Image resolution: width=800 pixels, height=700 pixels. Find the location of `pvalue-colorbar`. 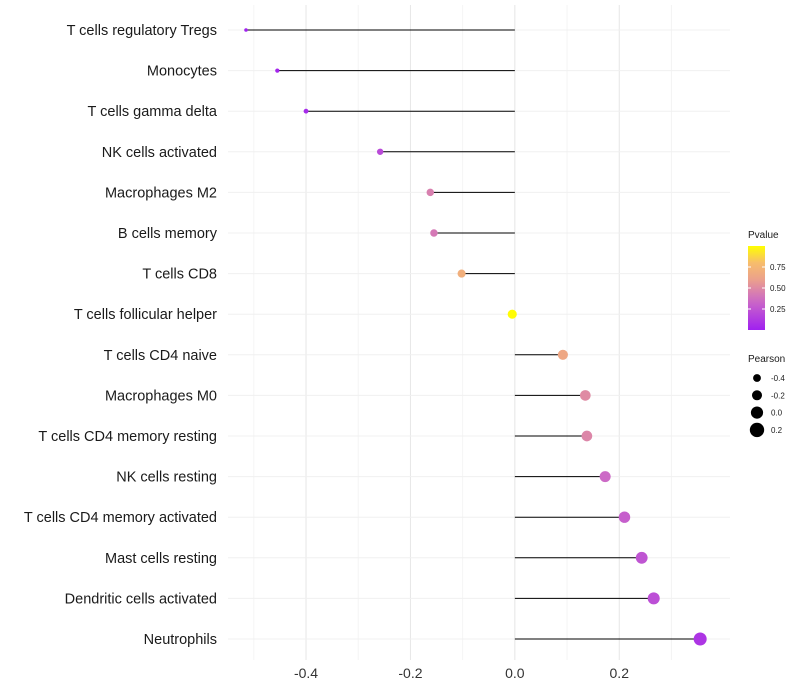

pvalue-colorbar is located at coordinates (756, 288).